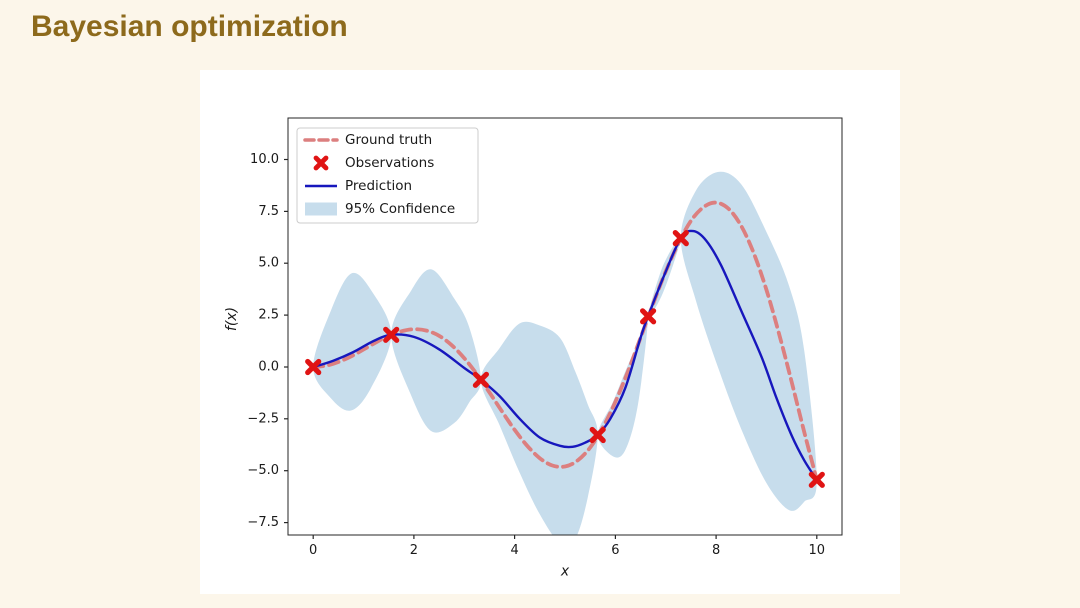  What do you see at coordinates (263, 418) in the screenshot?
I see `y-tick-label: −2.5` at bounding box center [263, 418].